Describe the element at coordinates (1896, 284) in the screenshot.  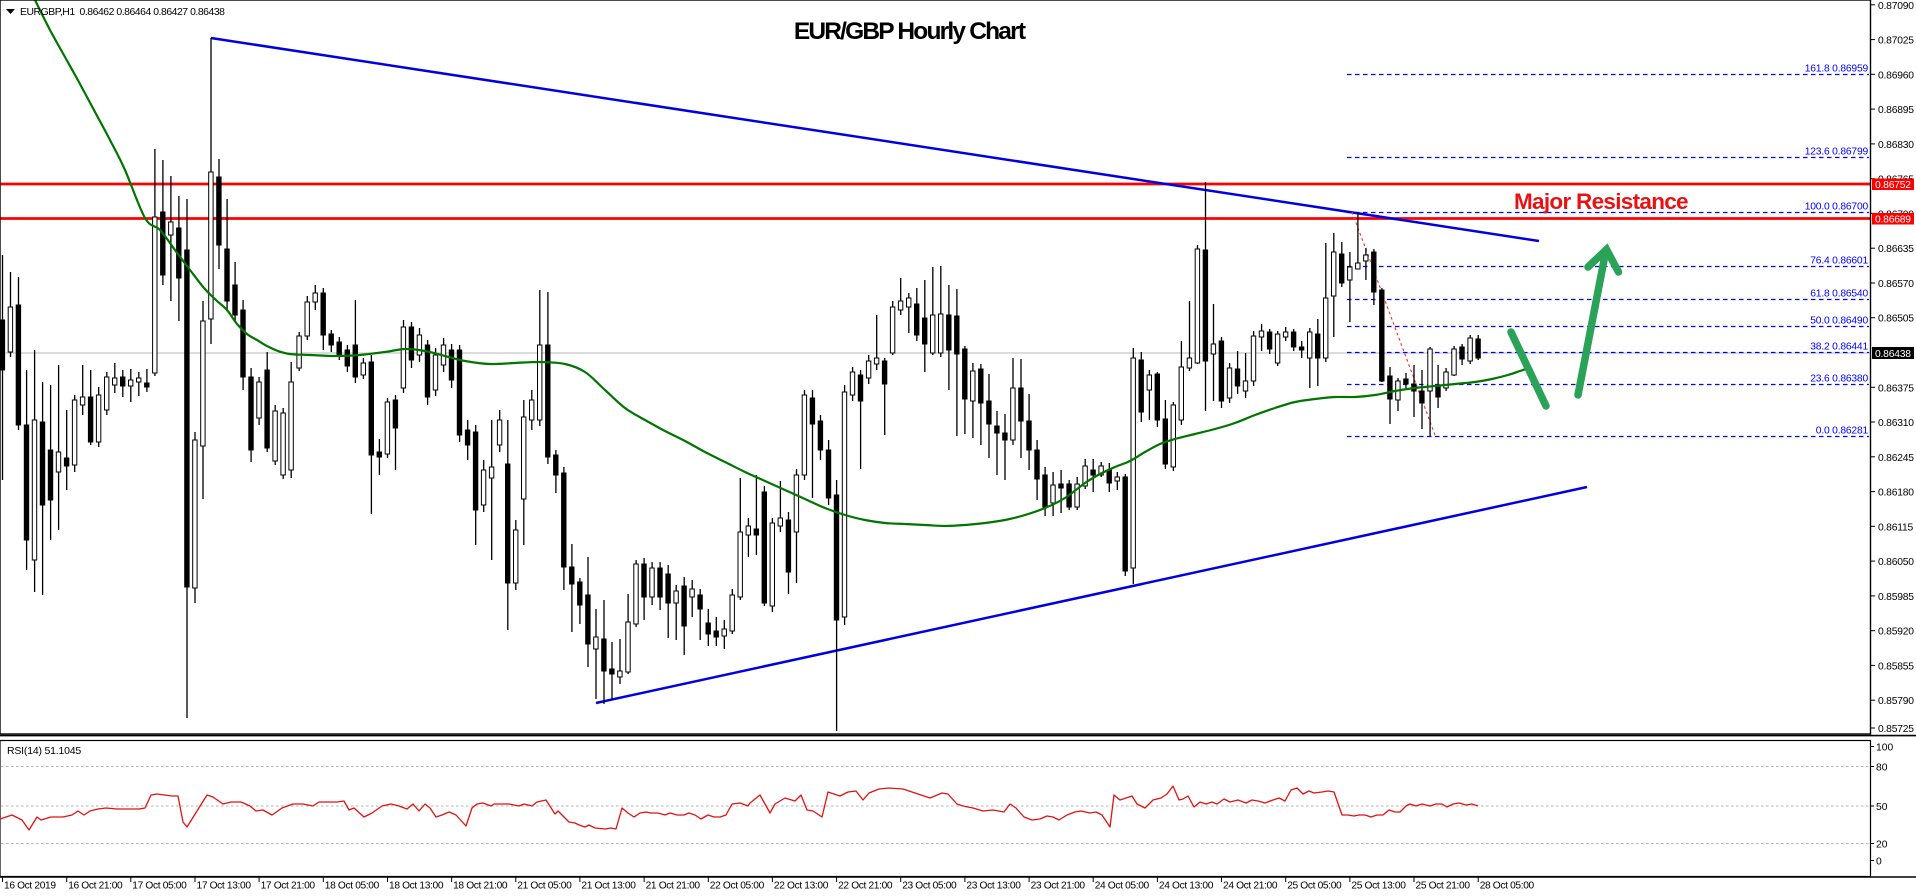
I see `svg-text: 0.86570` at that location.